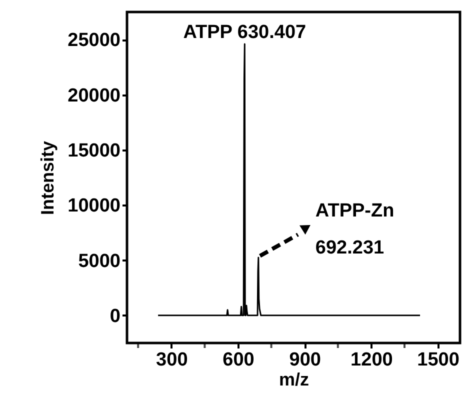 This screenshot has width=469, height=407. I want to click on x-tick-label: 1500, so click(438, 360).